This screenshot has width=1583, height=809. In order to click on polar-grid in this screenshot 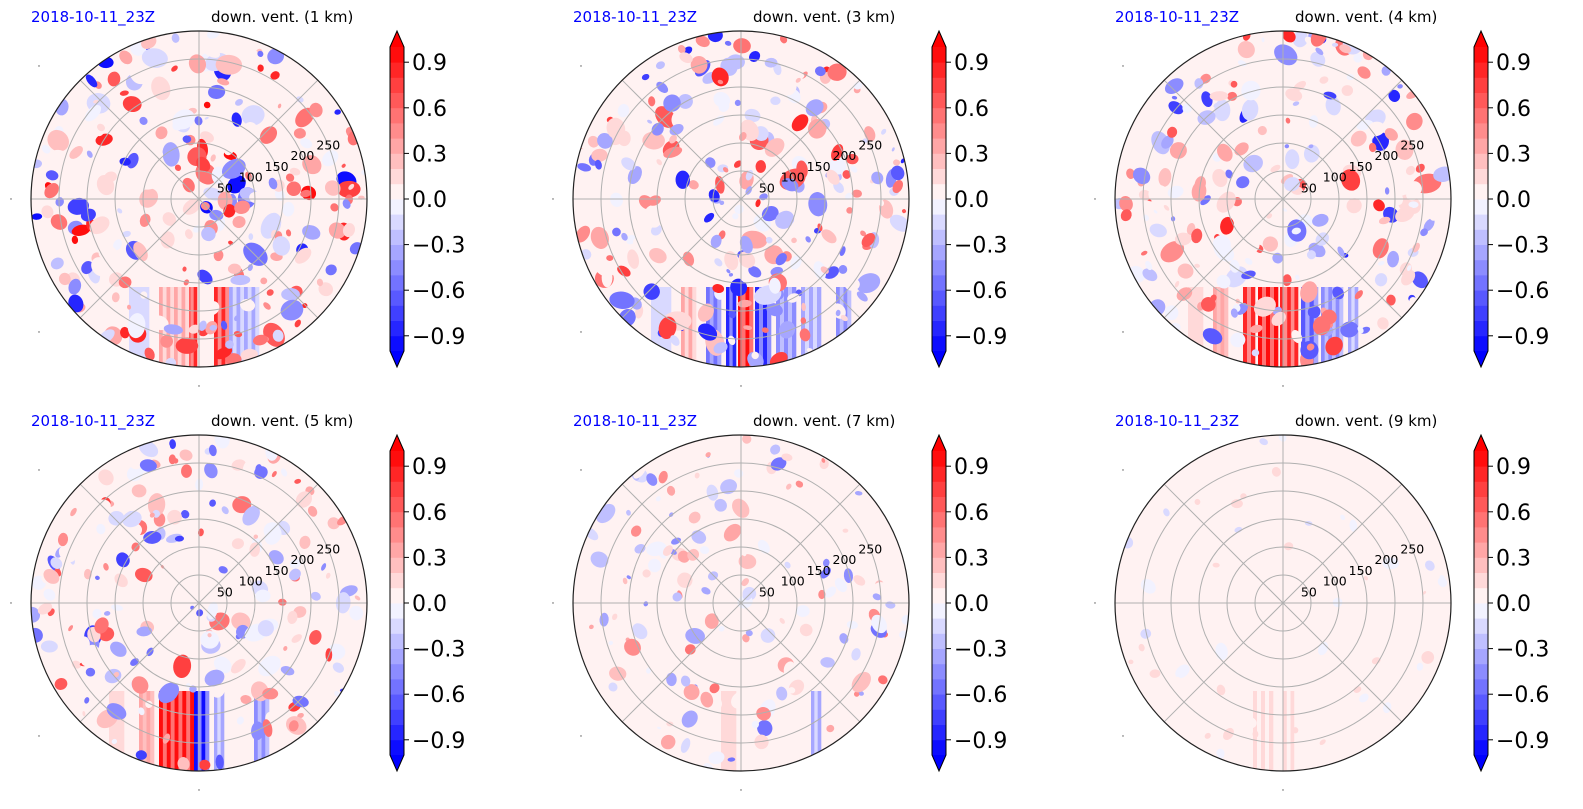, I will do `click(741, 199)`.